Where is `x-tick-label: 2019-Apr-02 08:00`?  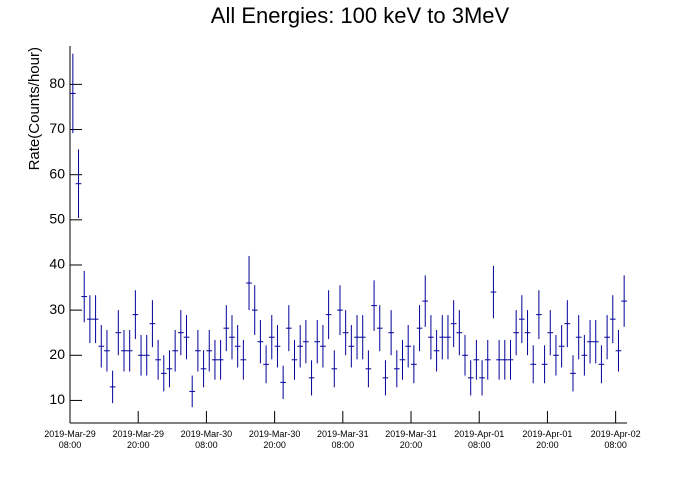 x-tick-label: 2019-Apr-02 08:00 is located at coordinates (616, 439).